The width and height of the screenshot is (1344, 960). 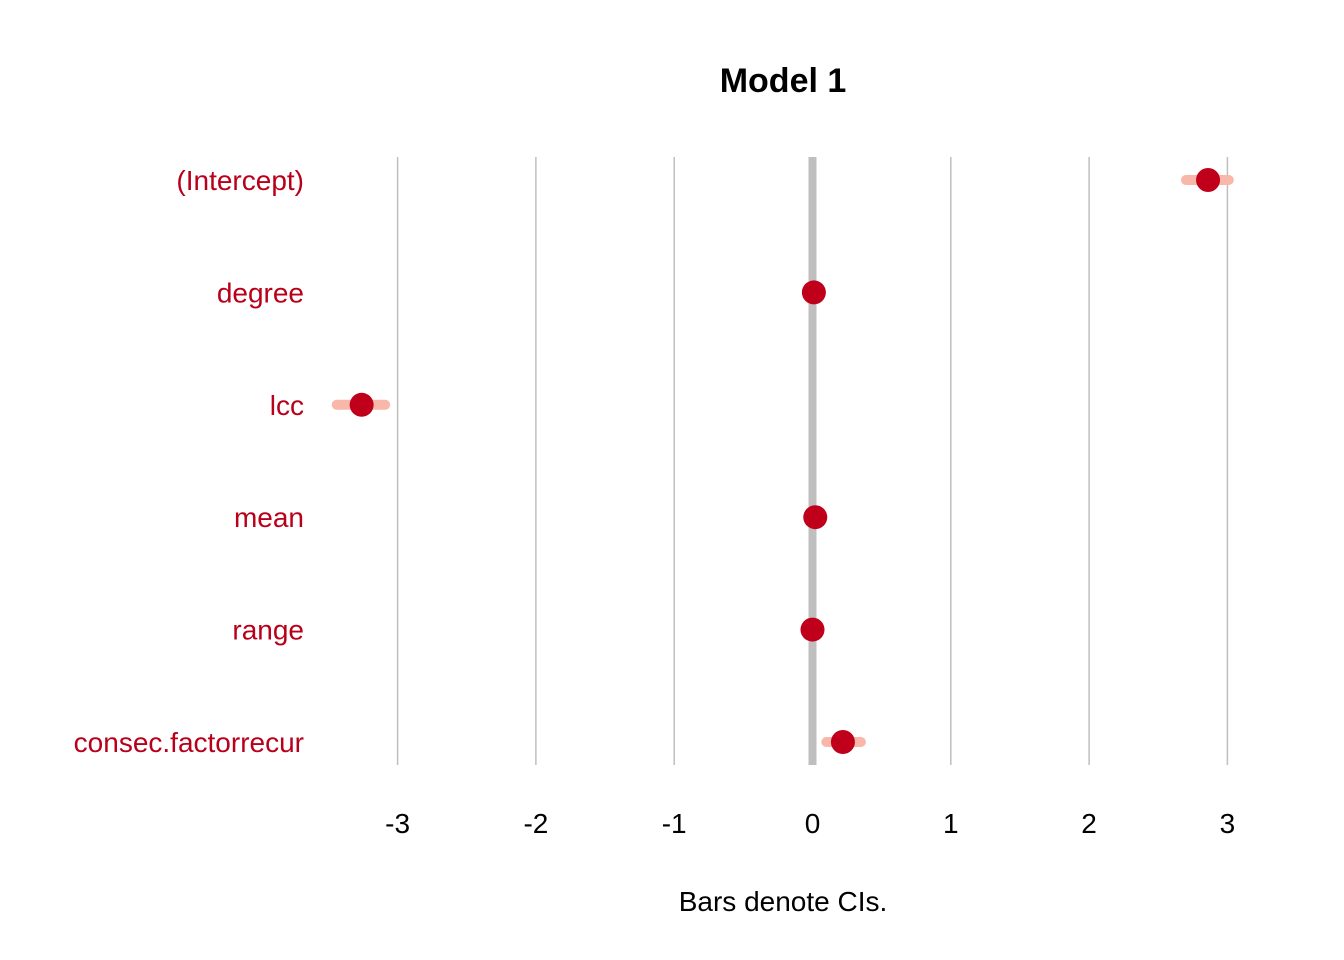 What do you see at coordinates (813, 823) in the screenshot?
I see `x-tick-label: 0` at bounding box center [813, 823].